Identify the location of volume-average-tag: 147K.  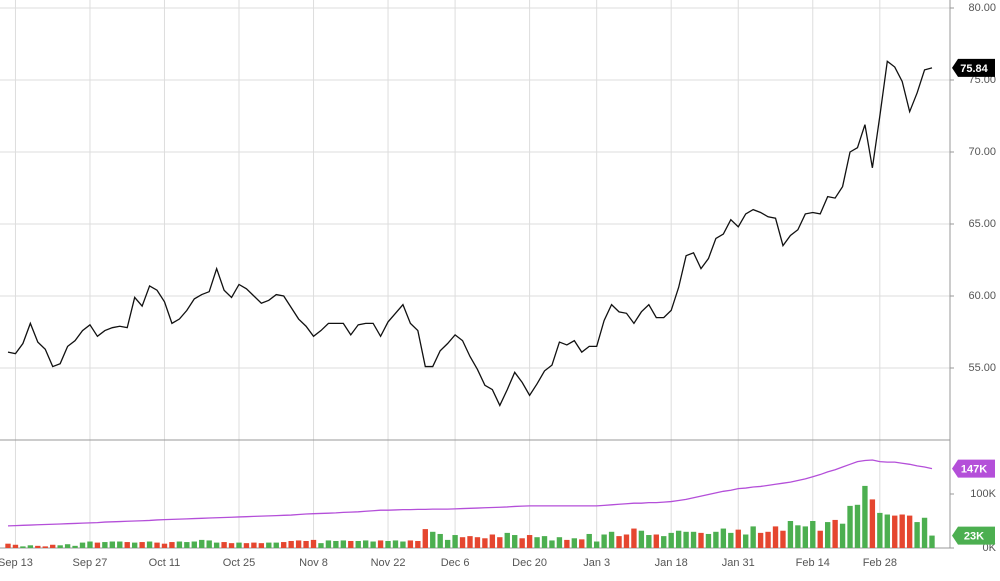
(974, 470).